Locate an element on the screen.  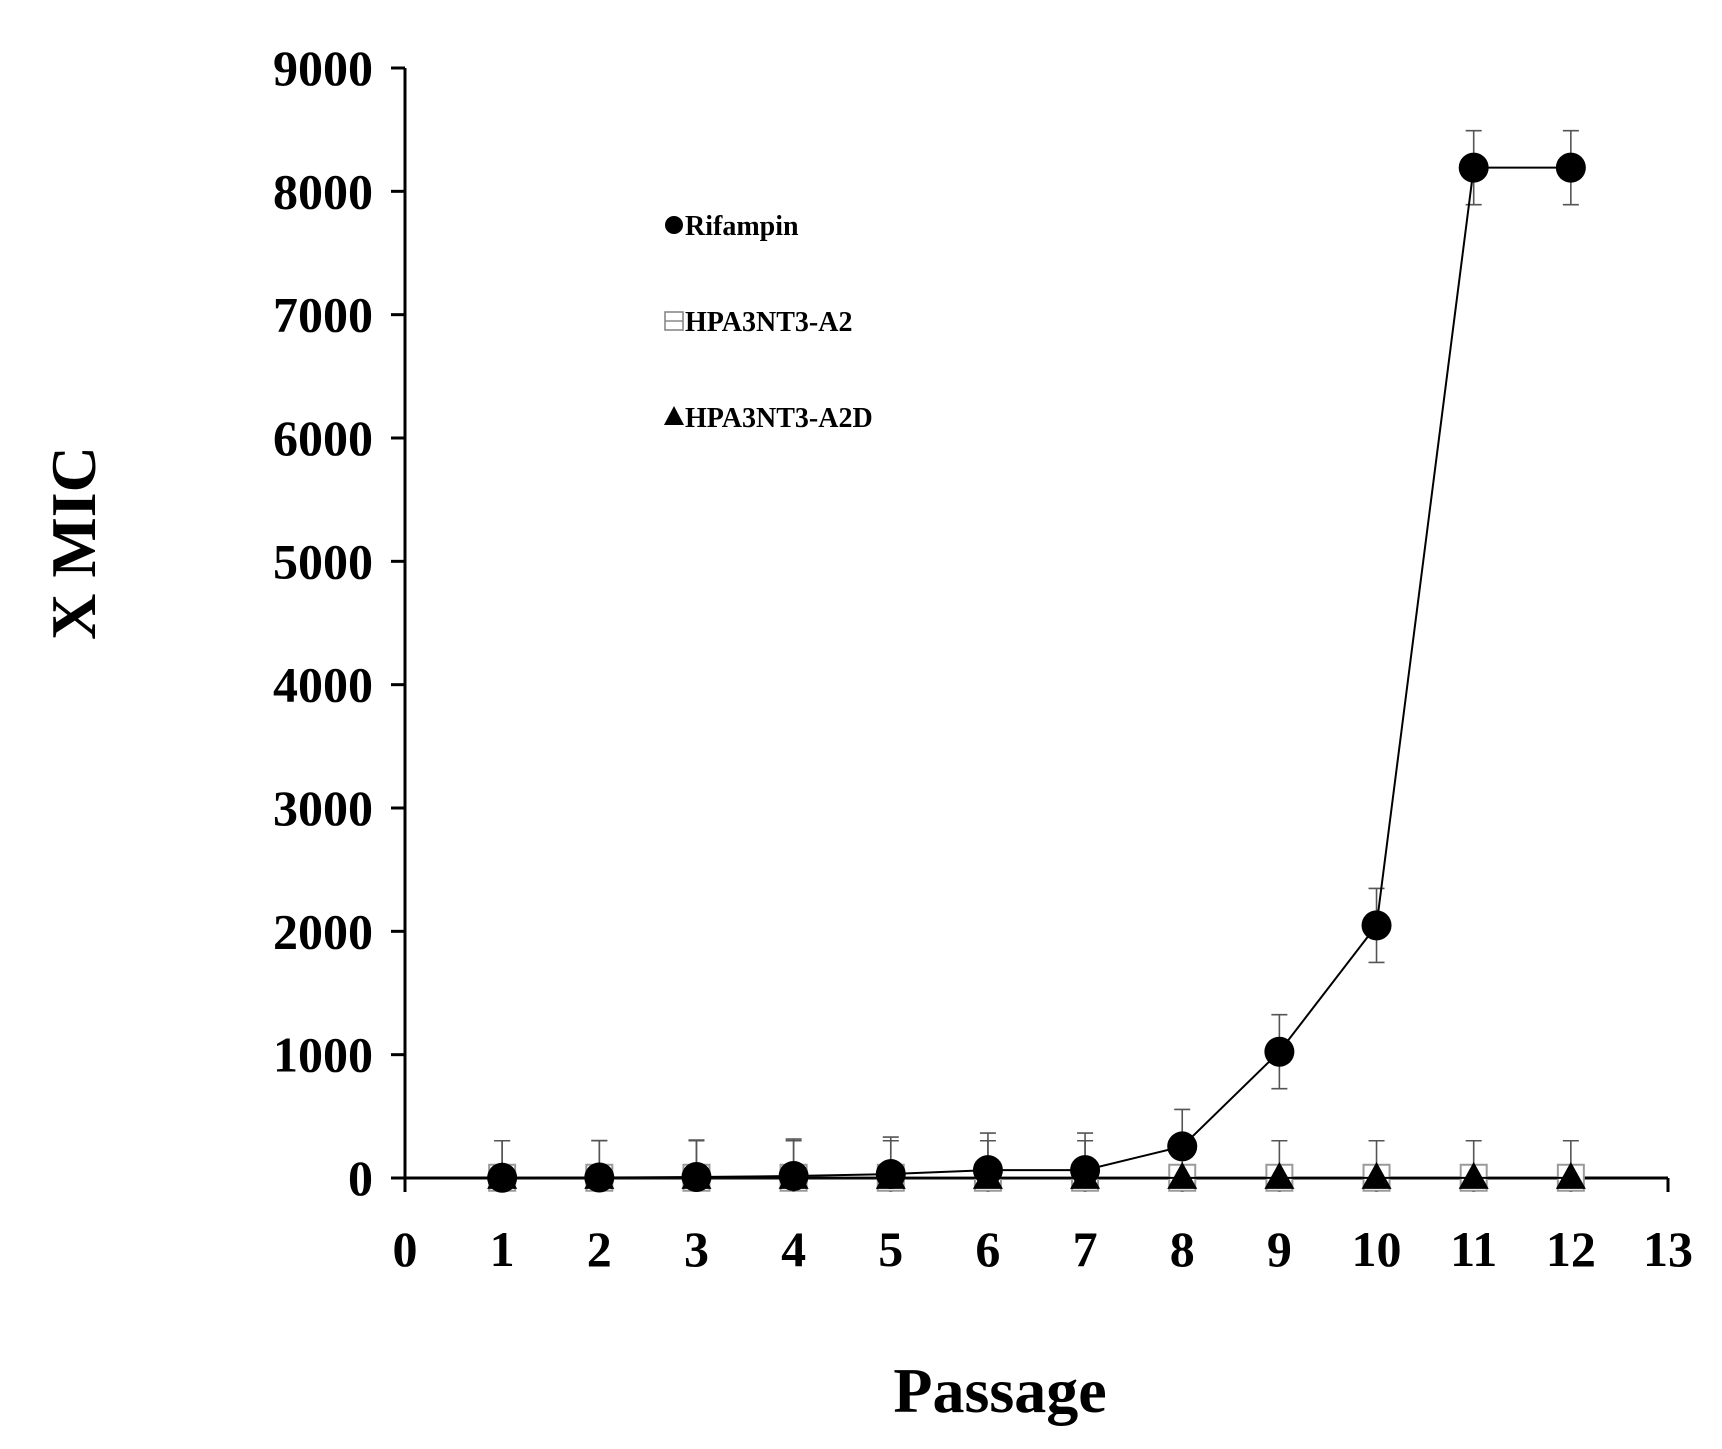
legend-label: HPA3NT3-A2 is located at coordinates (768, 322).